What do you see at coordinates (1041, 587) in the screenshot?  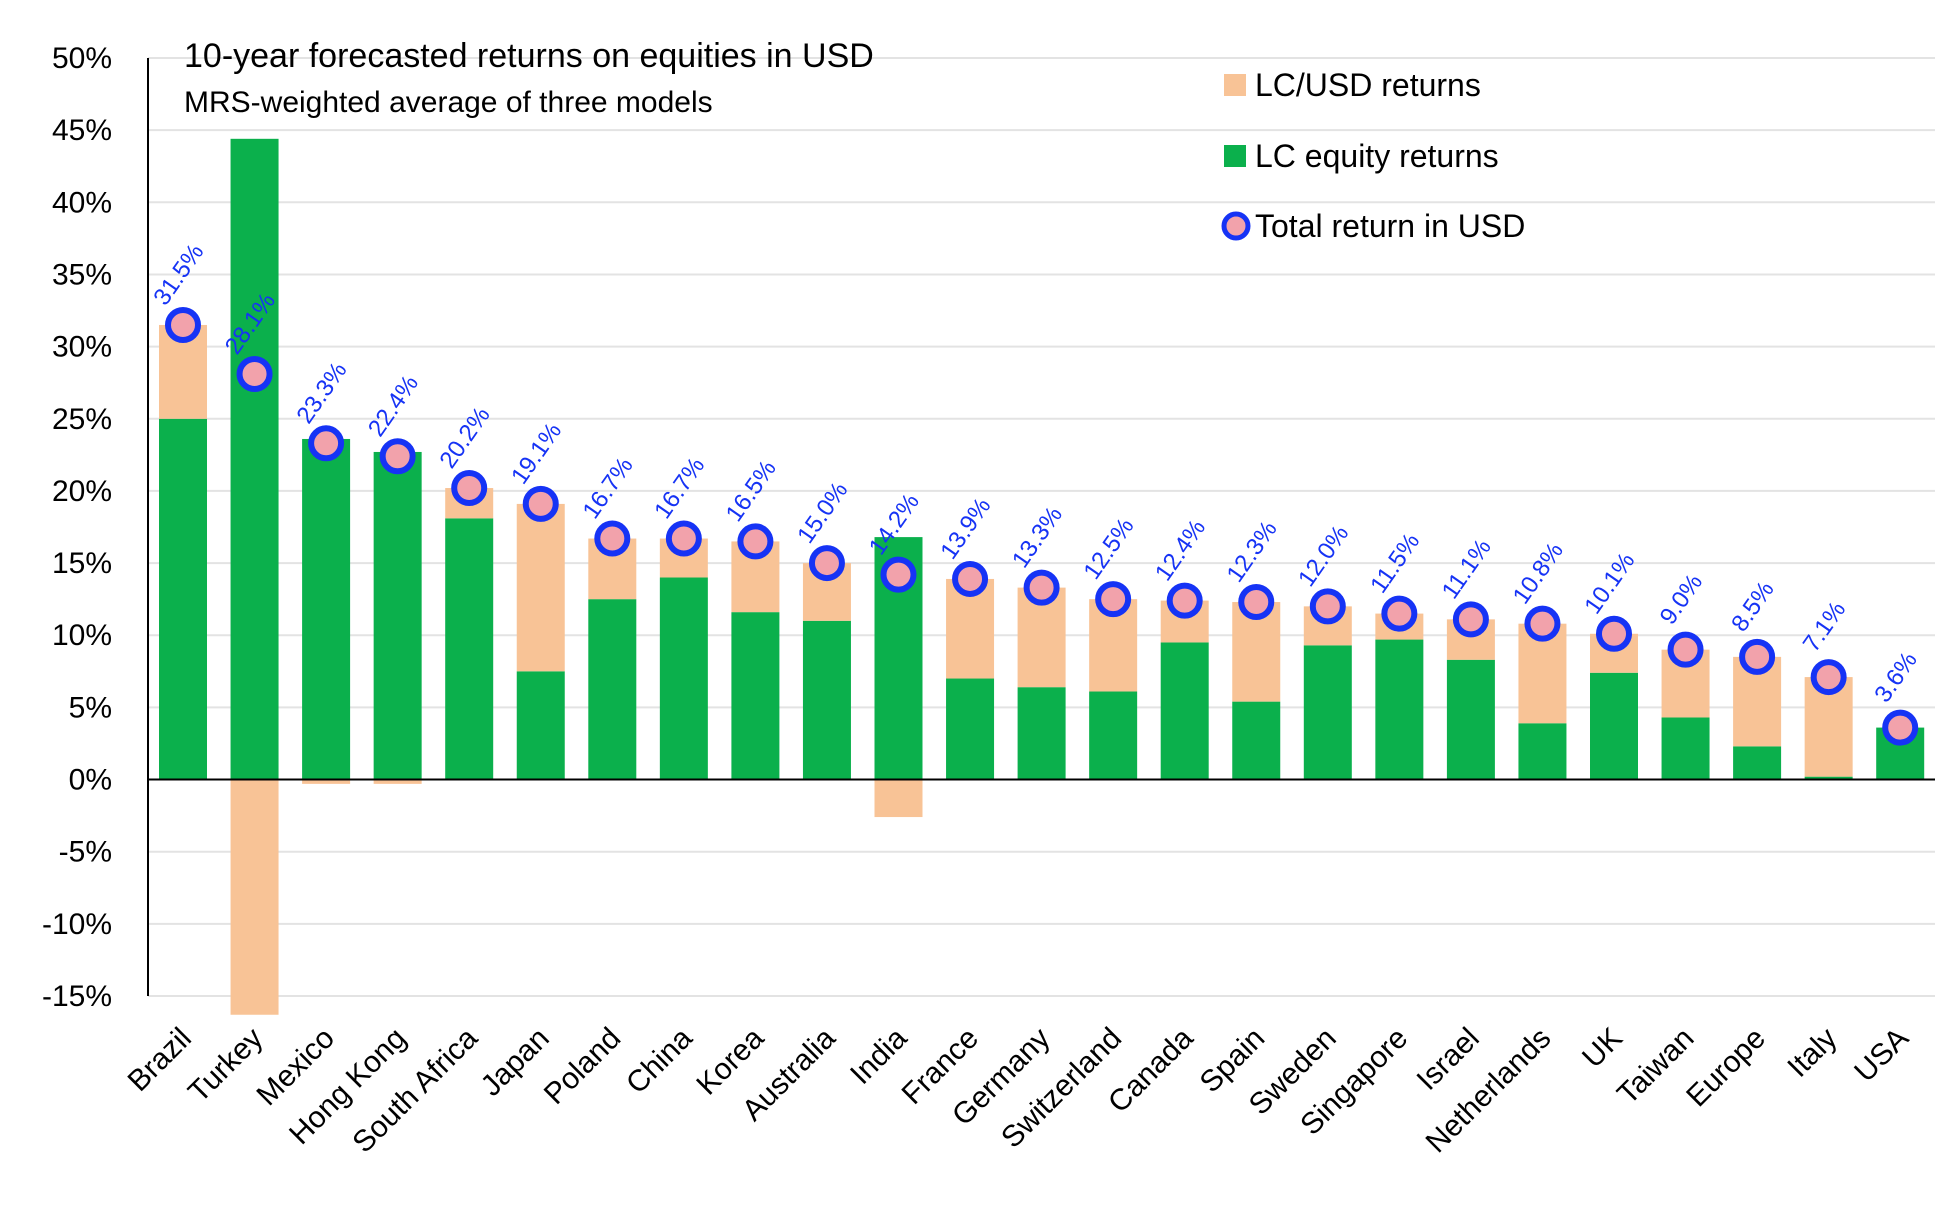 I see `total-return-marker-germany` at bounding box center [1041, 587].